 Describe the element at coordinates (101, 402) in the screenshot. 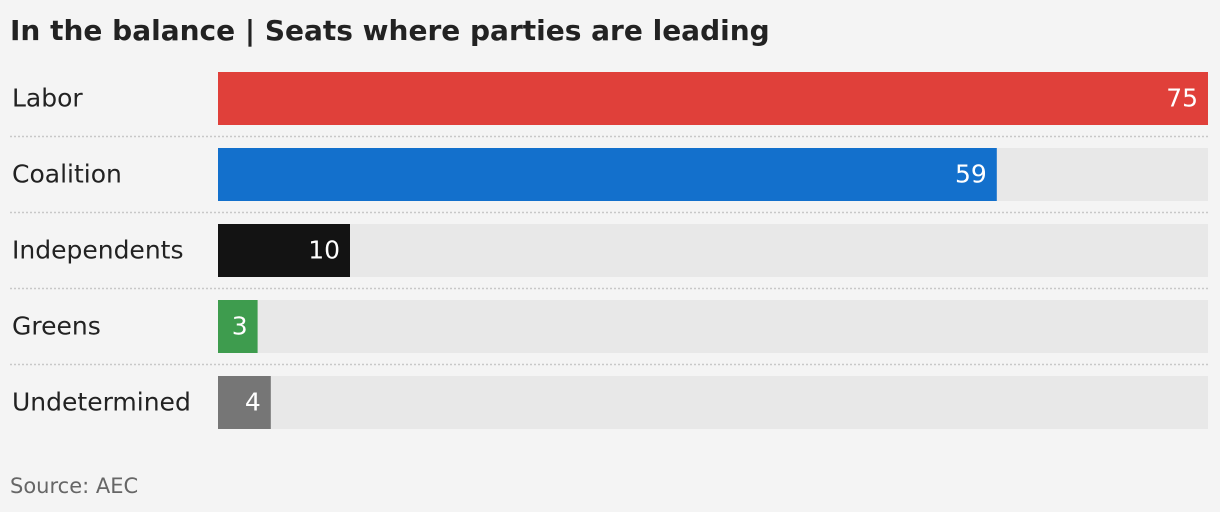

I see `category-label: Undetermined` at that location.